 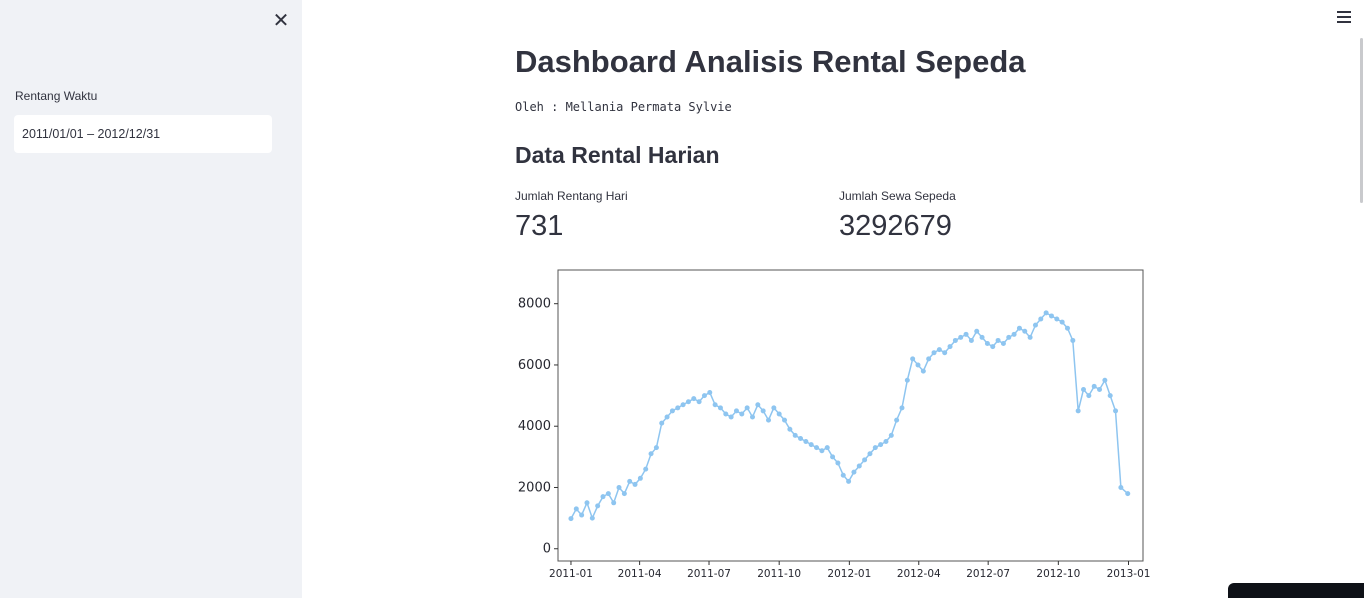 What do you see at coordinates (281, 21) in the screenshot?
I see `close-icon: ✕` at bounding box center [281, 21].